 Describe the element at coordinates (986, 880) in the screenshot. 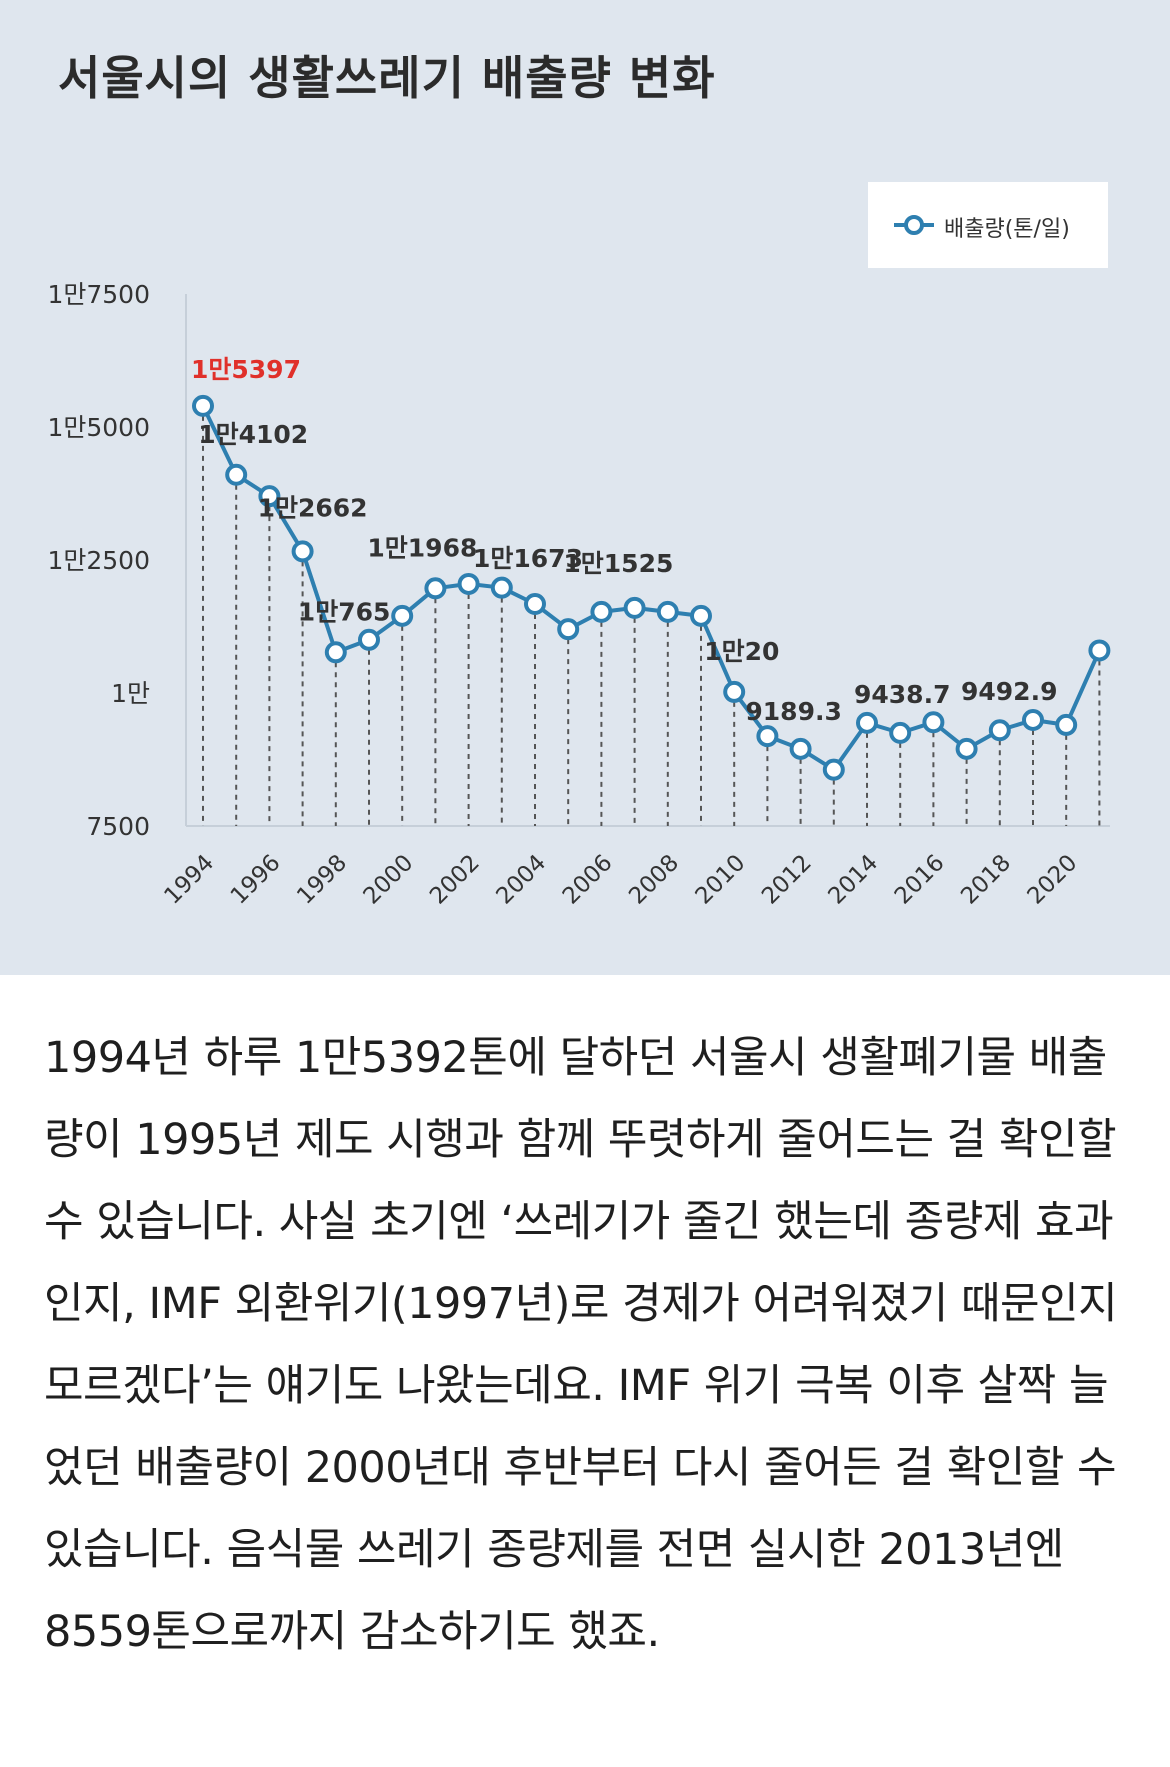

I see `x-tick-label: 2018` at that location.